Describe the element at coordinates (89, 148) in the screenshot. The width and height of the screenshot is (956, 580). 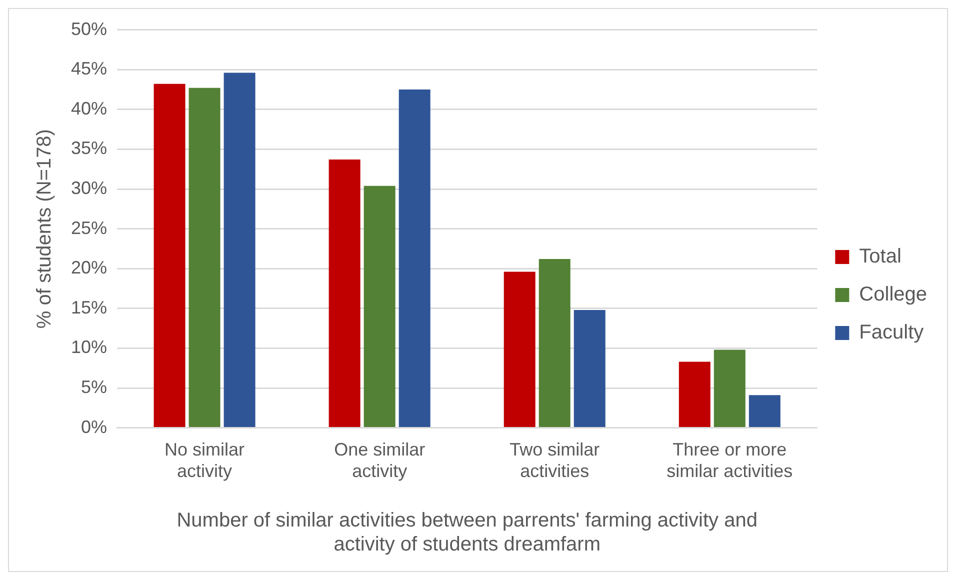
I see `y-tick-label: 35%` at that location.